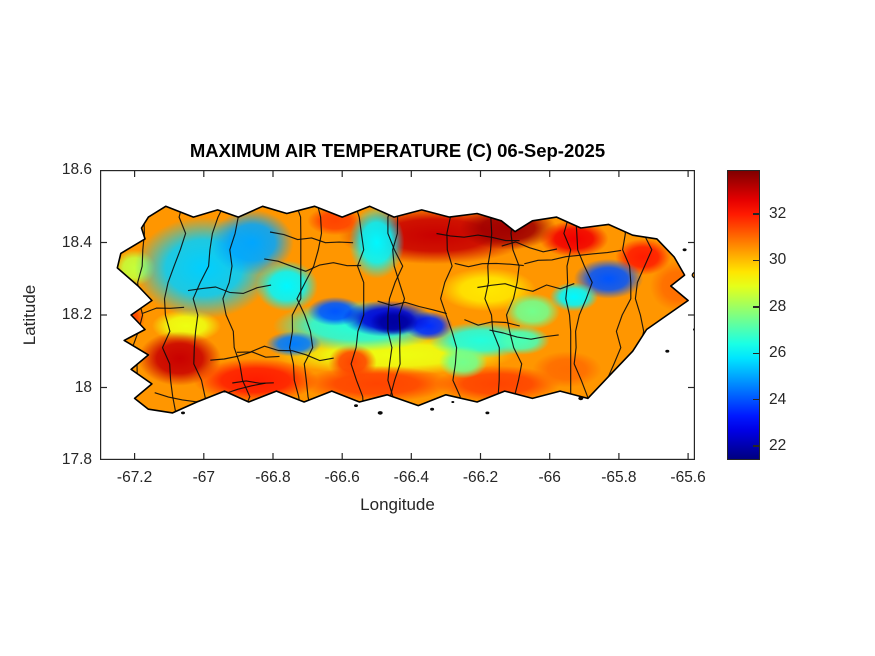 This screenshot has width=875, height=656. What do you see at coordinates (688, 477) in the screenshot?
I see `x-tick-label: -65.6` at bounding box center [688, 477].